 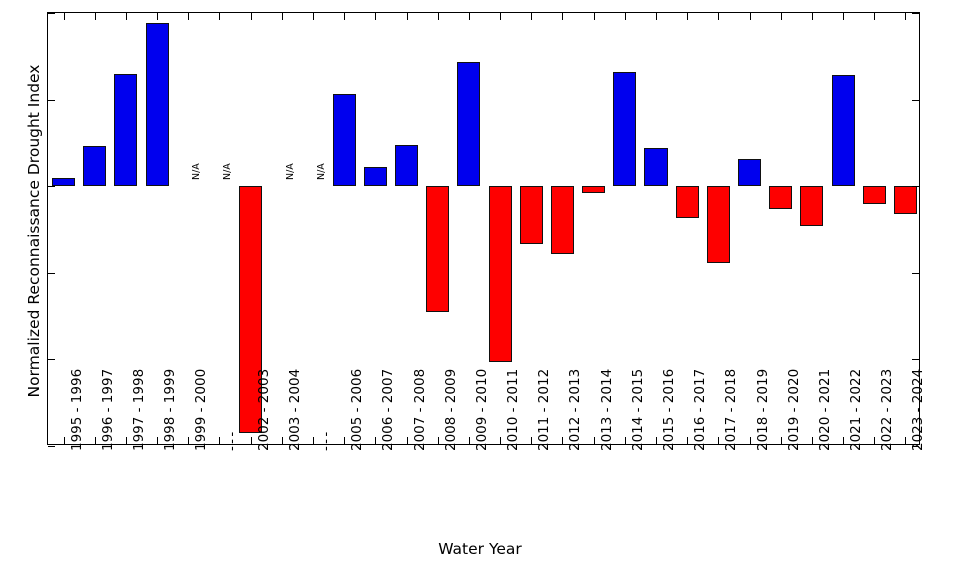 What do you see at coordinates (419, 409) in the screenshot?
I see `x-axis-tick-label: 2007 - 2008` at bounding box center [419, 409].